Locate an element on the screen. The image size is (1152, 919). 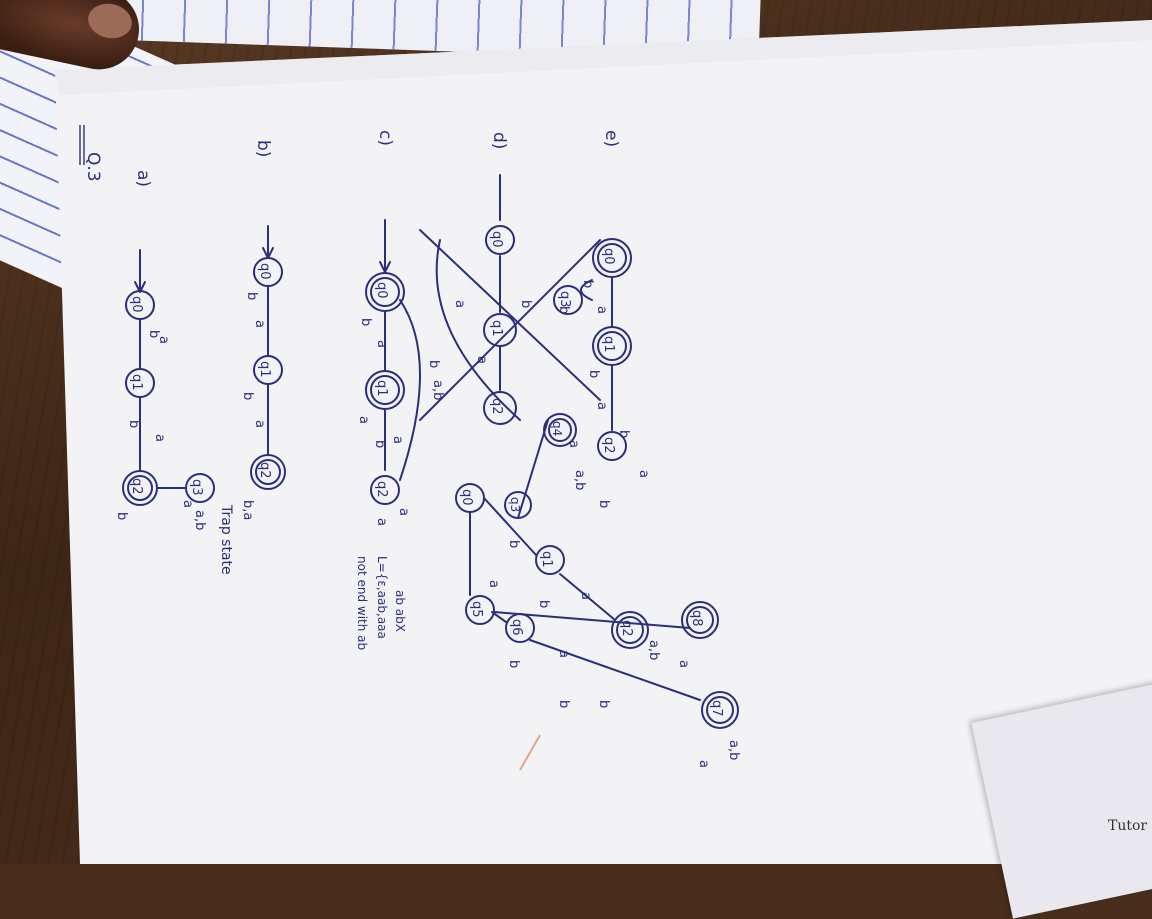
part-e-label: e) is located at coordinates (611, 138).